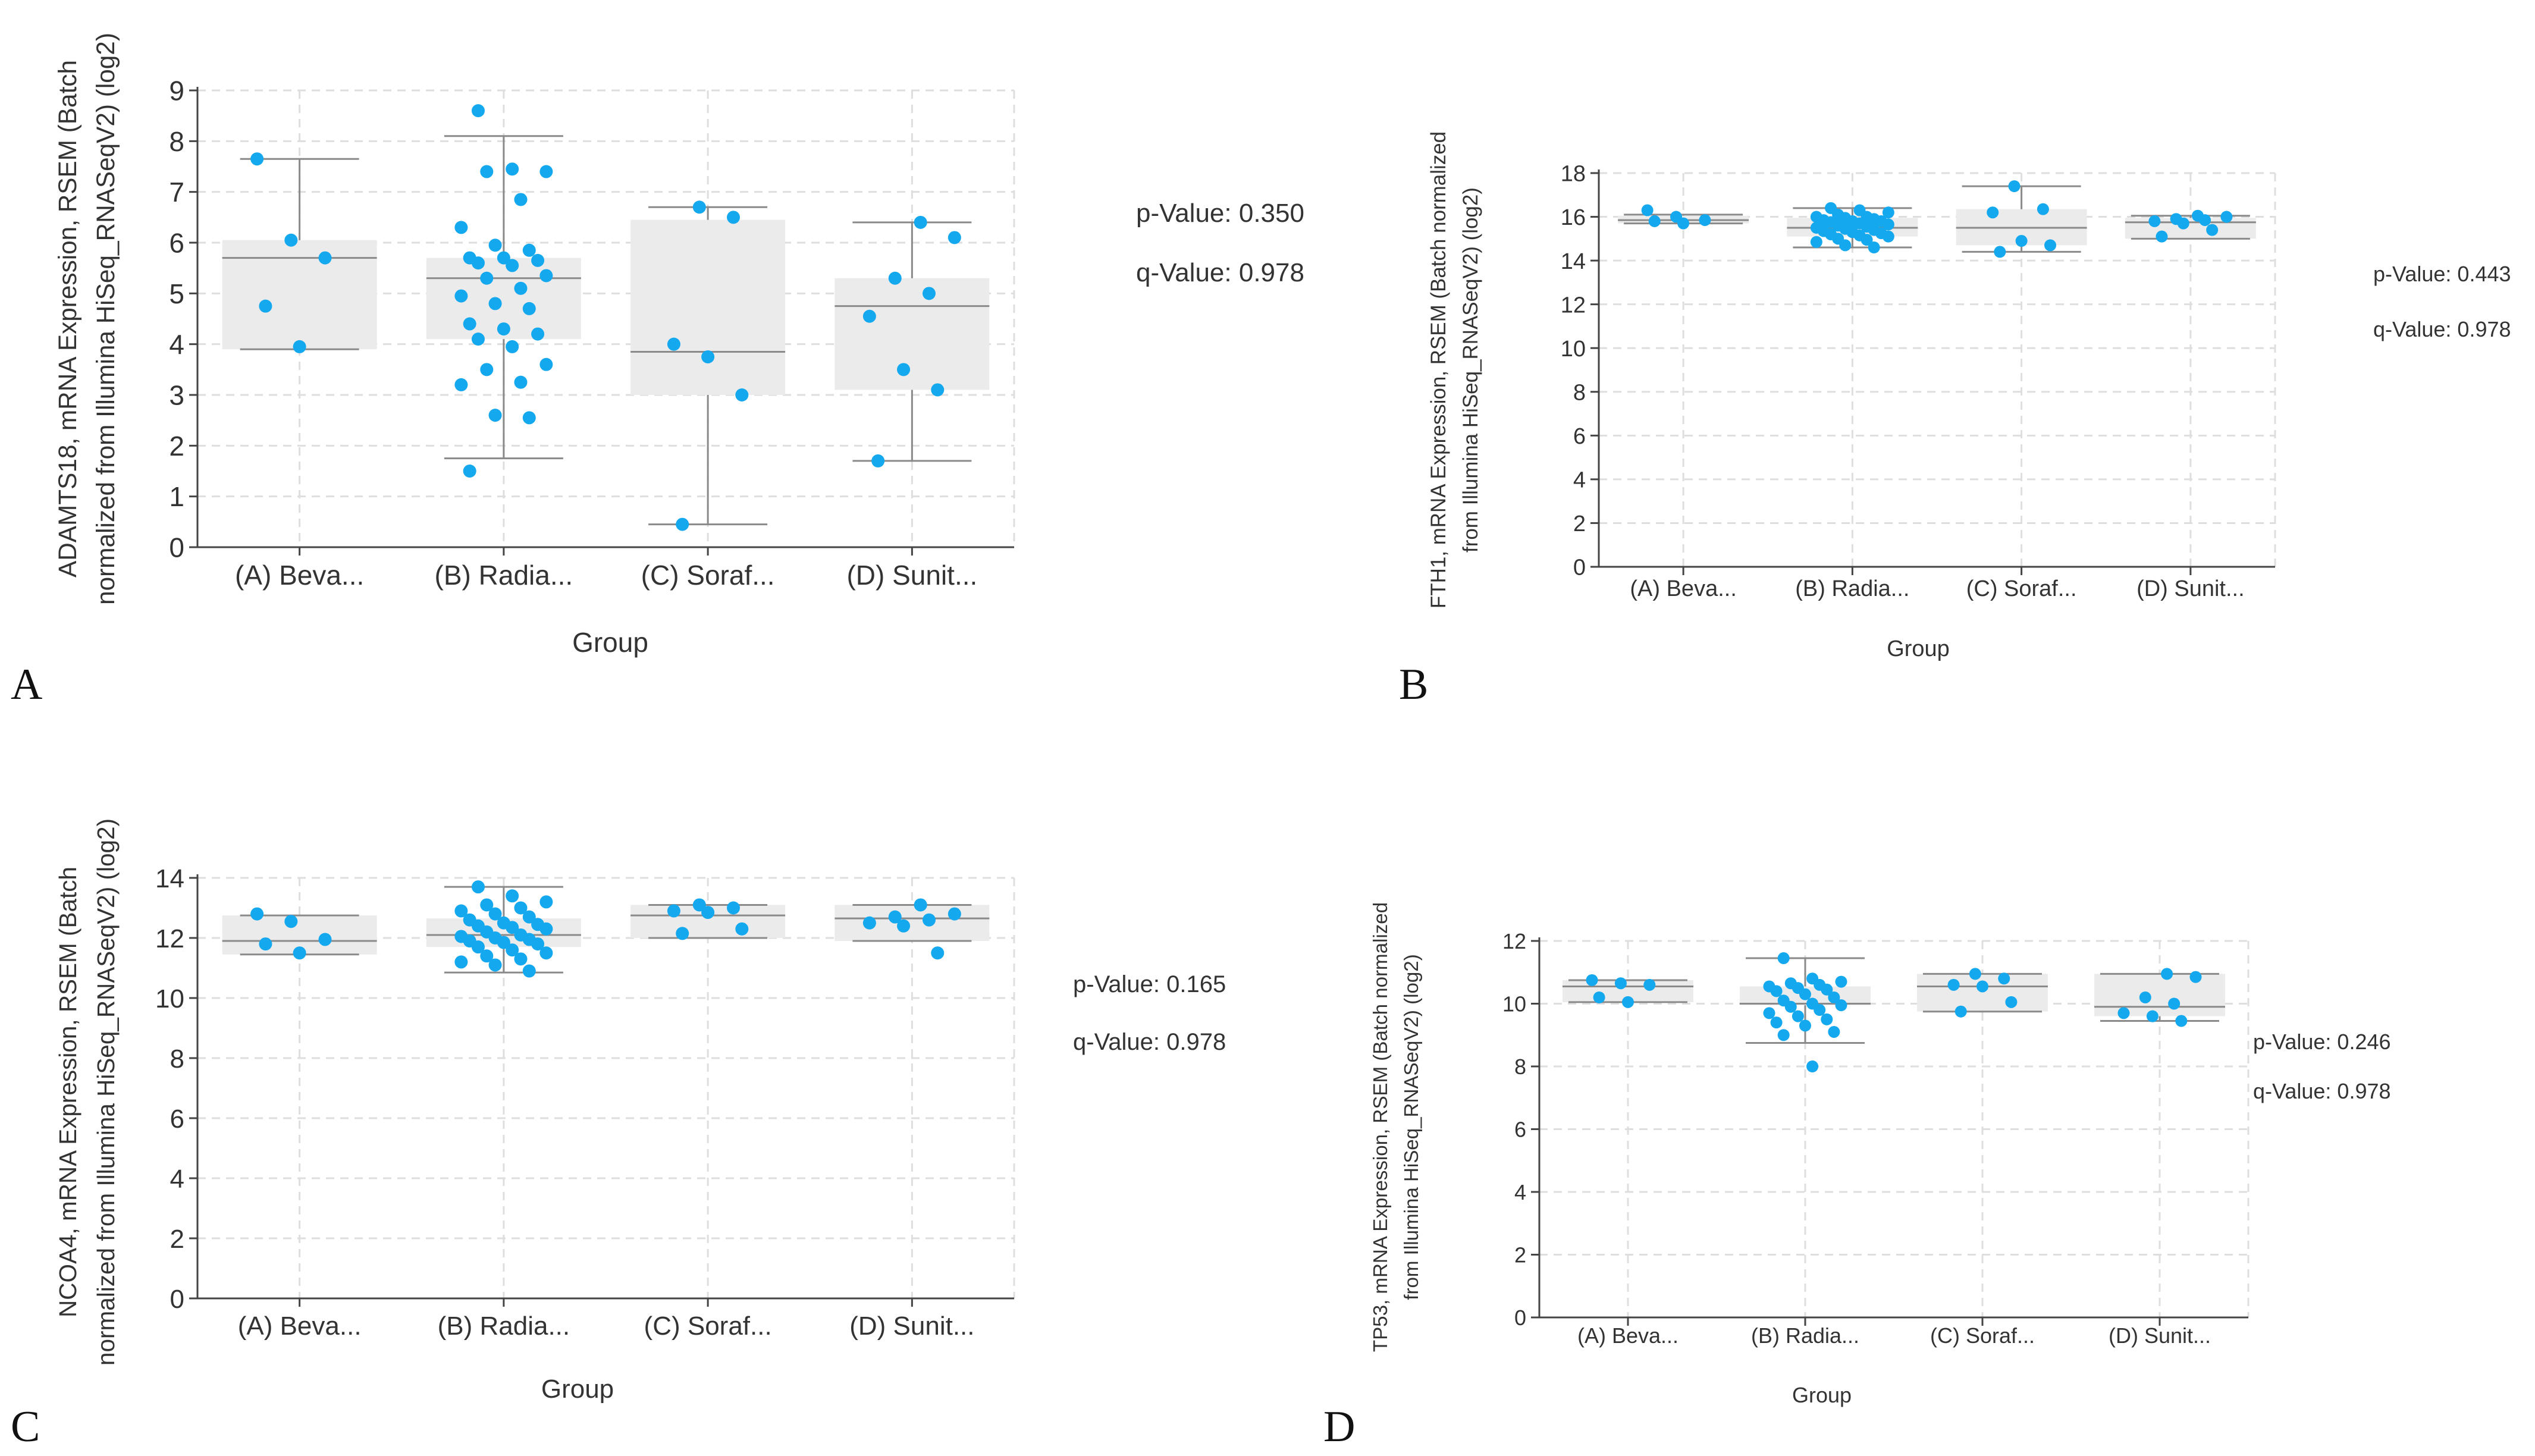 This screenshot has height=1456, width=2535. I want to click on y-axis-label: from Illumina HiSeq_RNASeqV2) (log2), so click(1470, 370).